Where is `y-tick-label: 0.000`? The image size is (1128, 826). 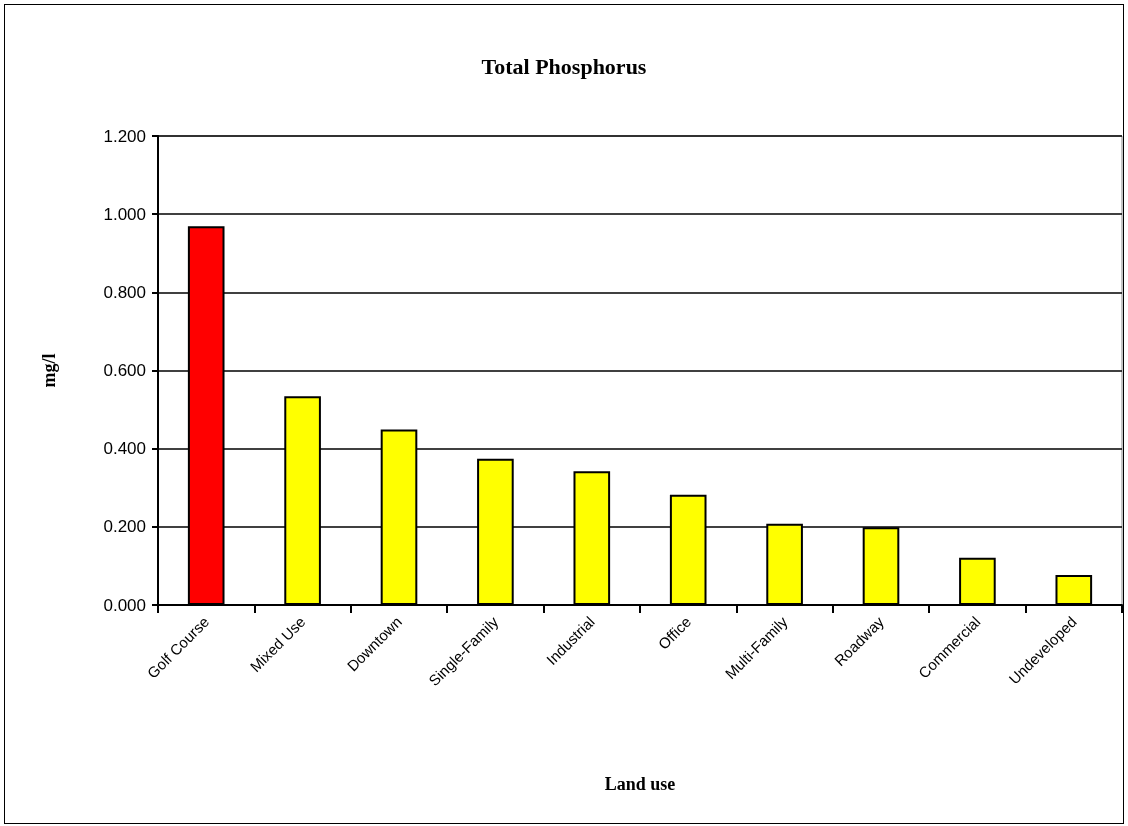 y-tick-label: 0.000 is located at coordinates (124, 605).